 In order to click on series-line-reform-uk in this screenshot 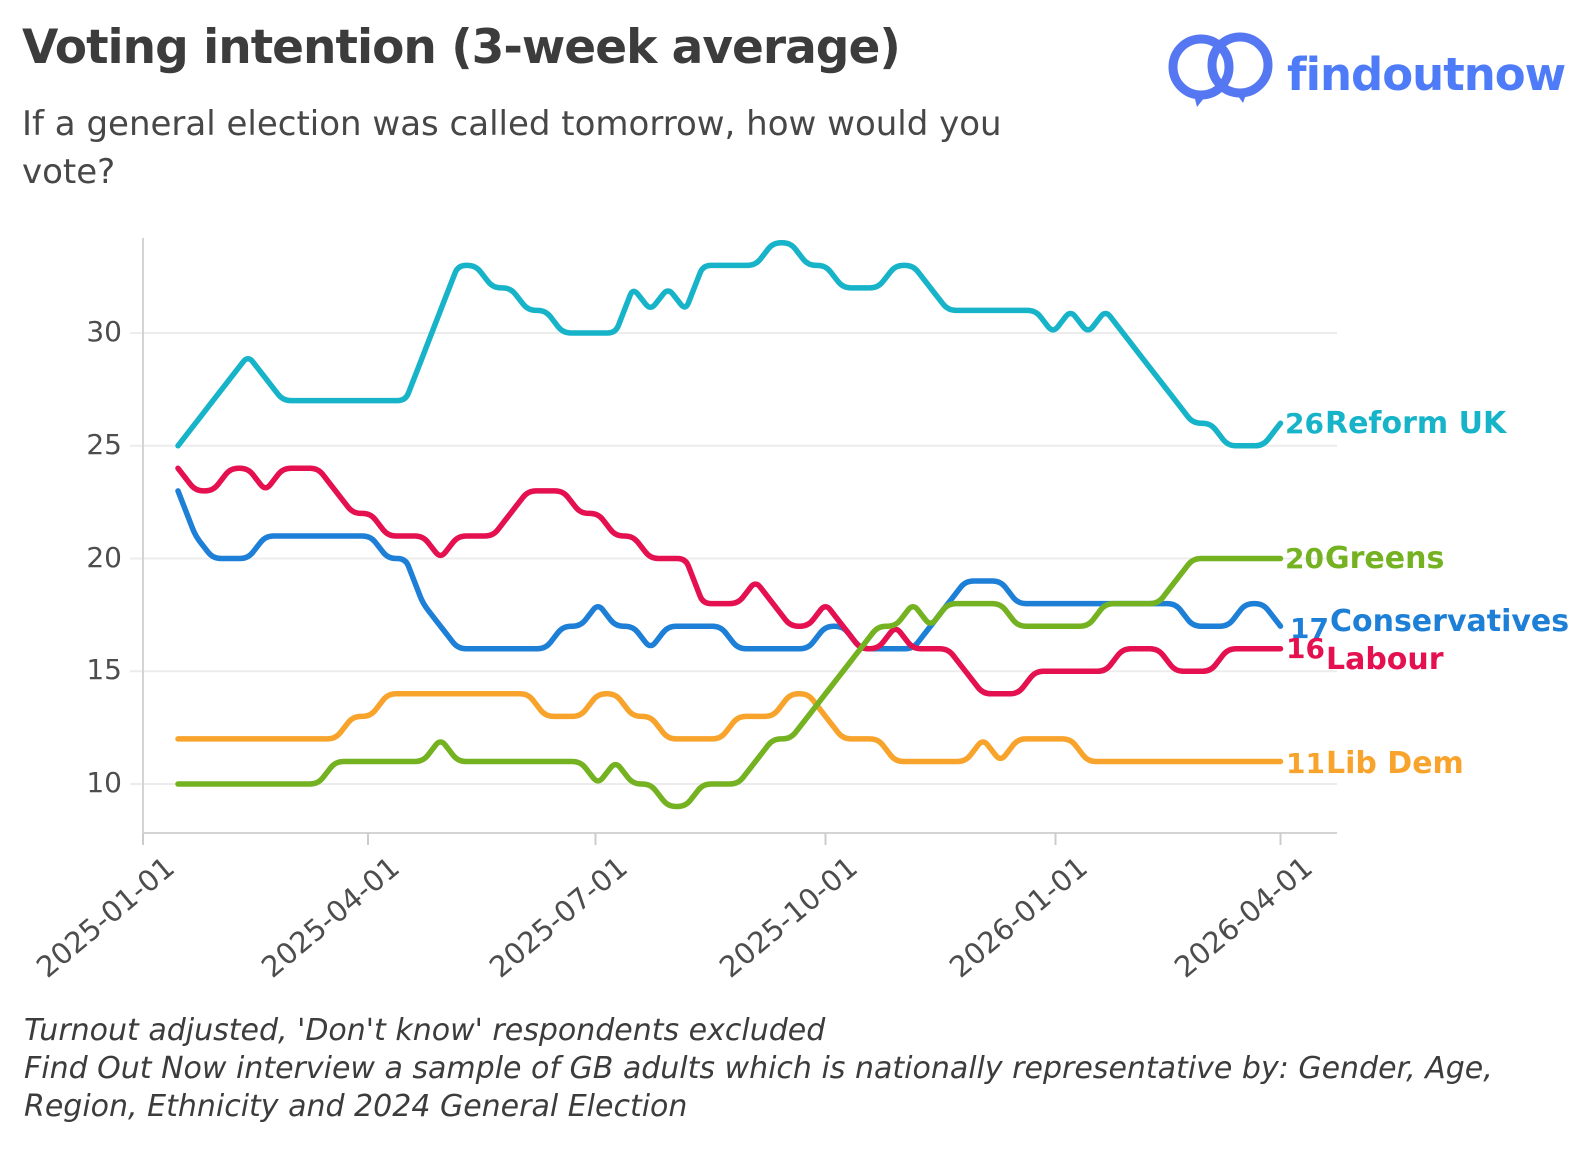, I will do `click(729, 344)`.